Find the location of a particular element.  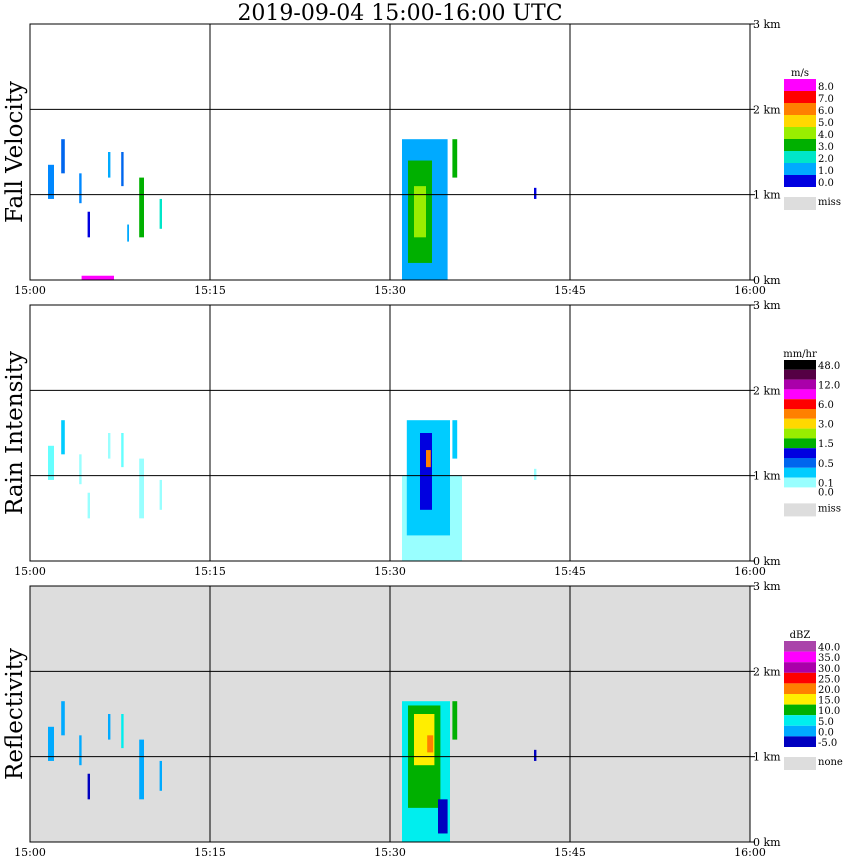

legend-label: 10.0 is located at coordinates (829, 711).